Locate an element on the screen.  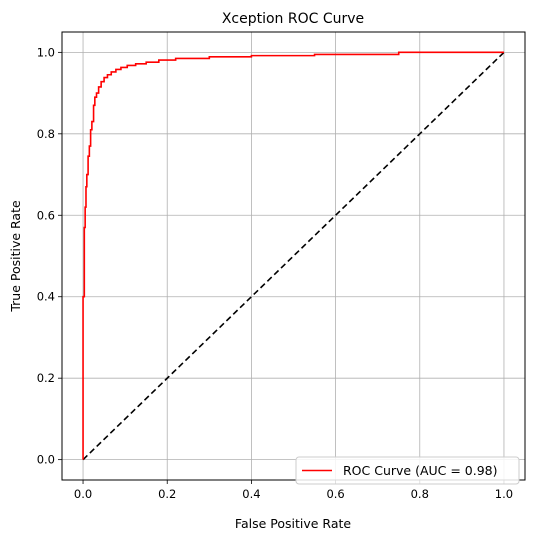
x-tick-label: 1.0 is located at coordinates (504, 494).